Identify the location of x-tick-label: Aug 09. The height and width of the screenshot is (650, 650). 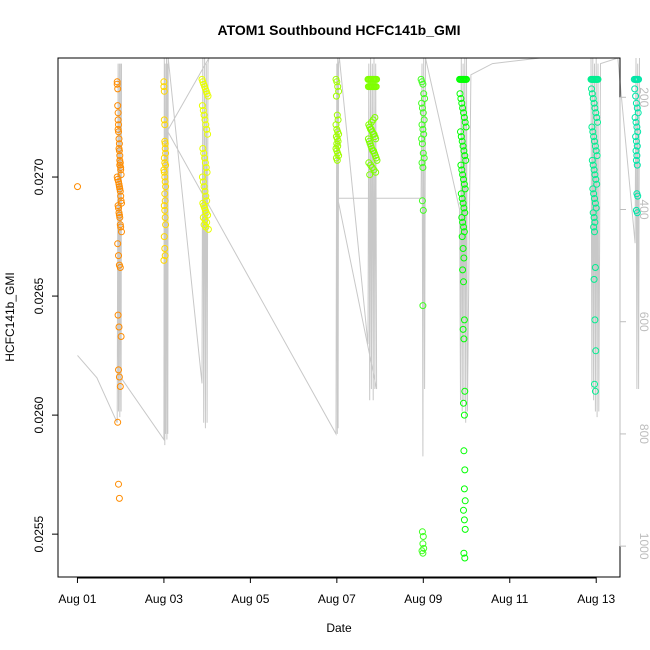
(423, 599).